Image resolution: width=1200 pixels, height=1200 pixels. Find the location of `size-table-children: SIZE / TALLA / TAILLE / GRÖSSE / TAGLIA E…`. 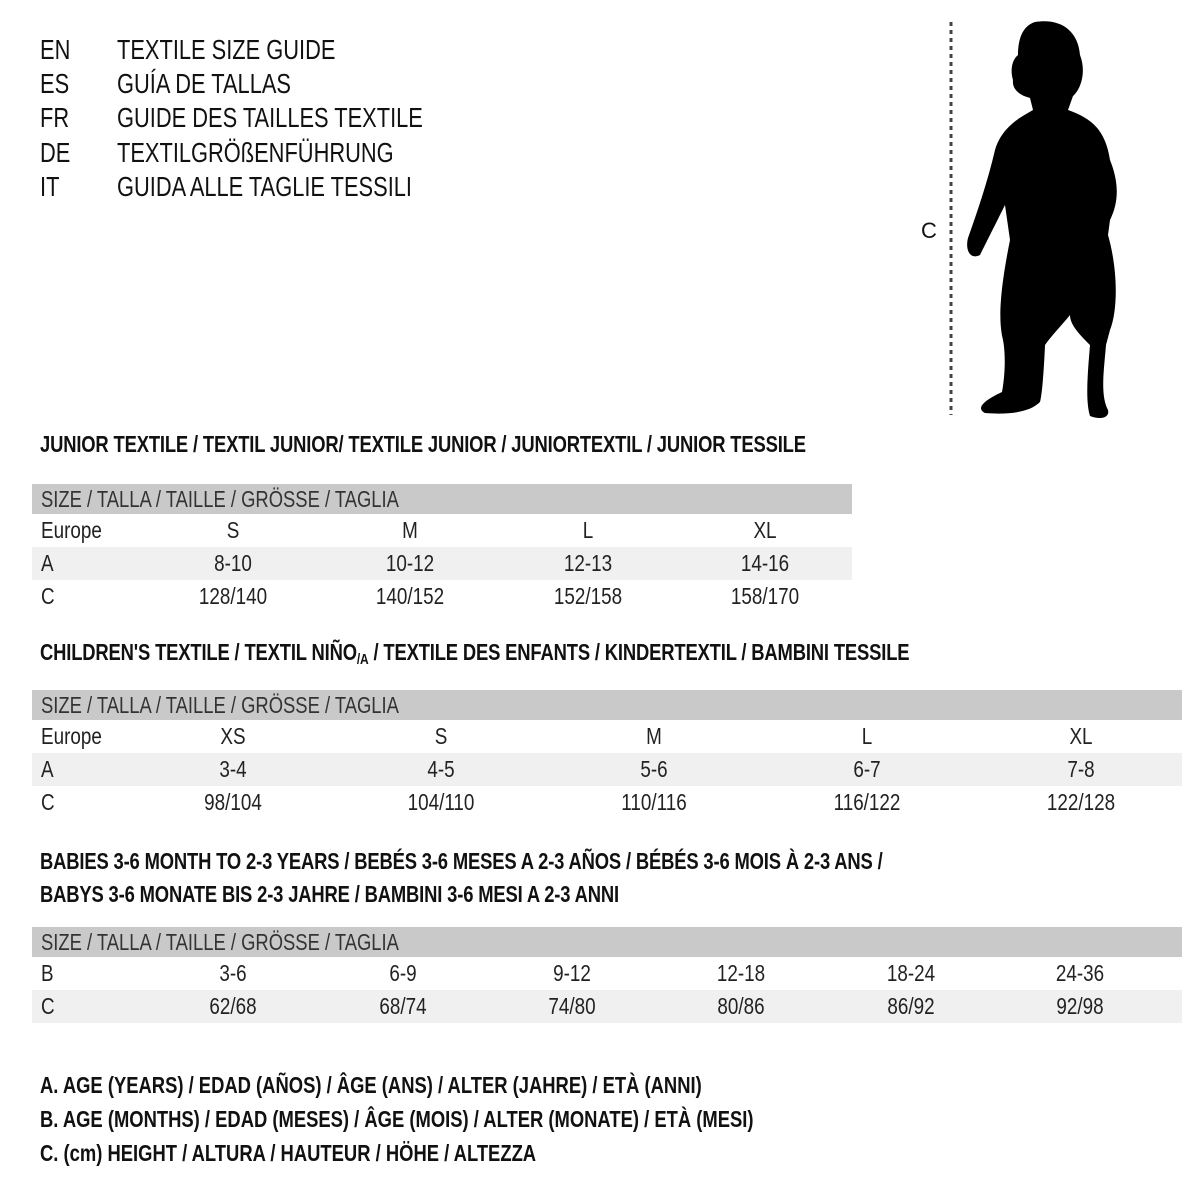

size-table-children: SIZE / TALLA / TAILLE / GRÖSSE / TAGLIA E… is located at coordinates (607, 754).